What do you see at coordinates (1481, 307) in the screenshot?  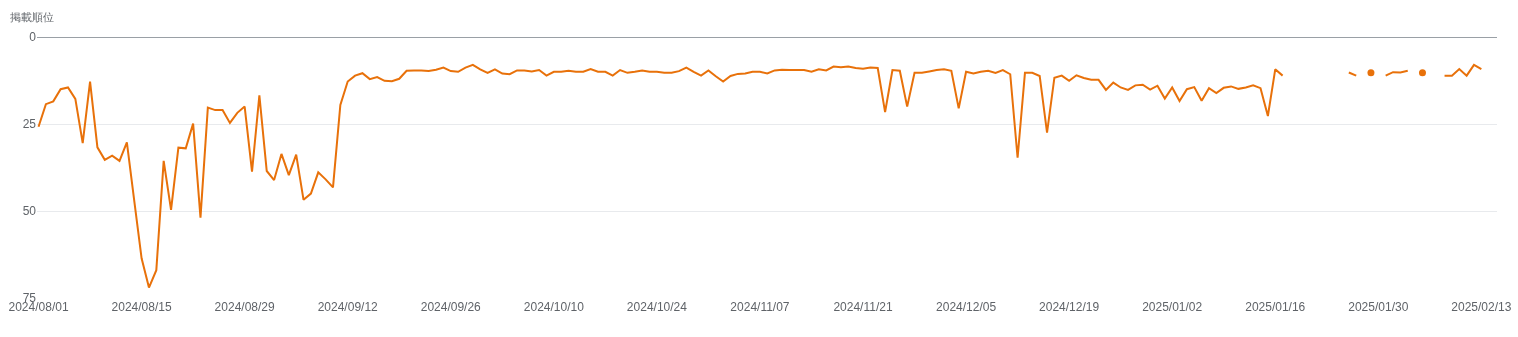 I see `x-tick-label: 2025/02/13` at bounding box center [1481, 307].